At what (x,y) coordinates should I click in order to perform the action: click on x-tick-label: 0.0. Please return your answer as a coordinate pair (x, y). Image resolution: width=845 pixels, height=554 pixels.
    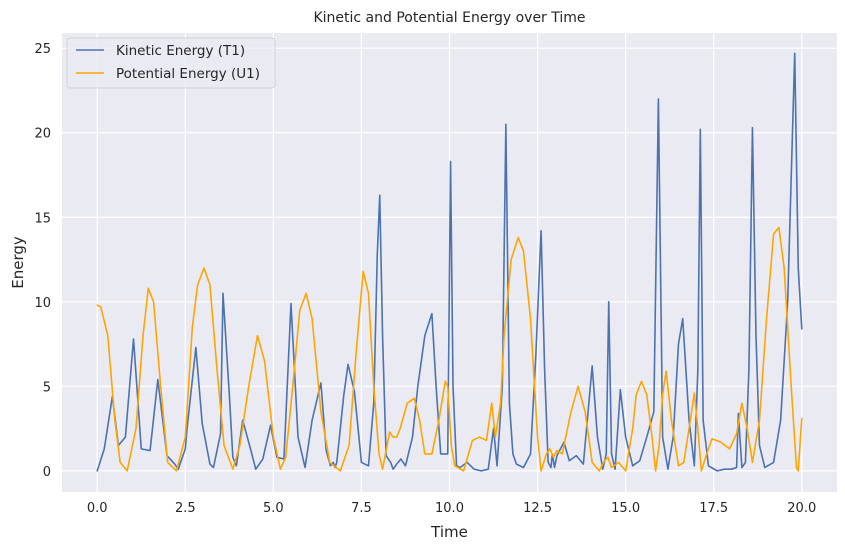
    Looking at the image, I should click on (97, 508).